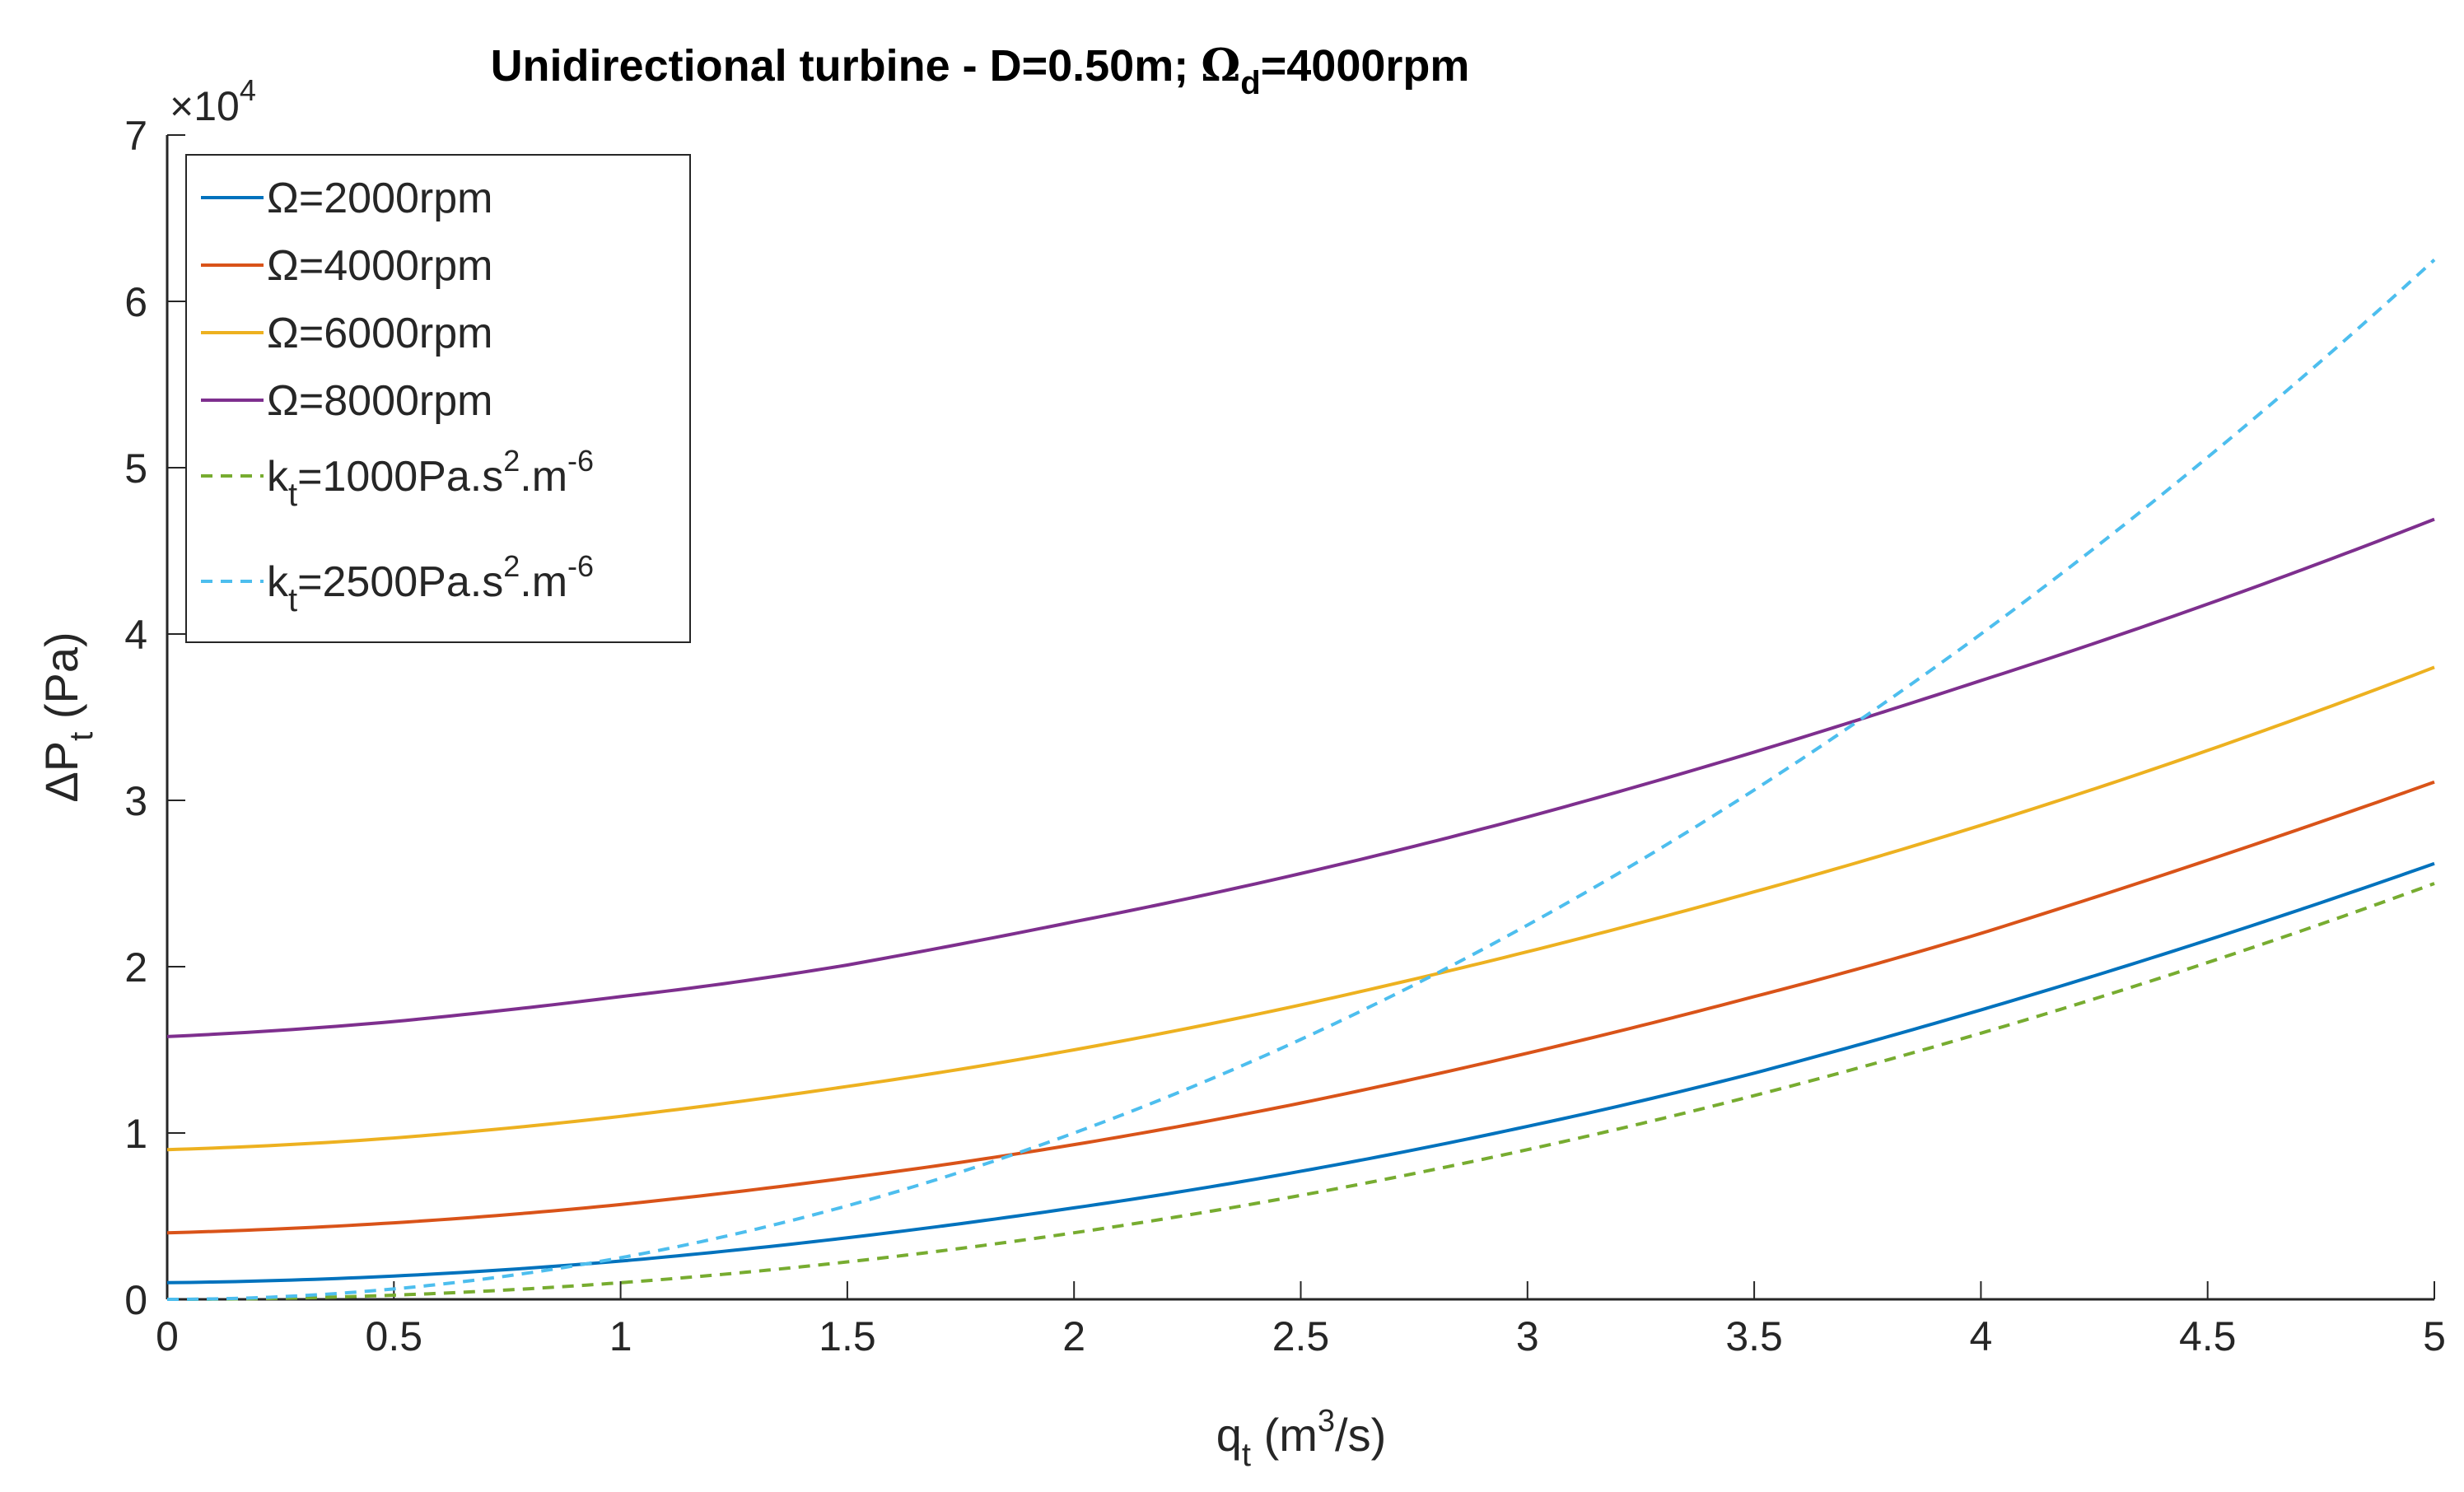 This screenshot has height=1492, width=2464. I want to click on title-main: Unidirectional turbine - D=0.50m;, so click(846, 66).